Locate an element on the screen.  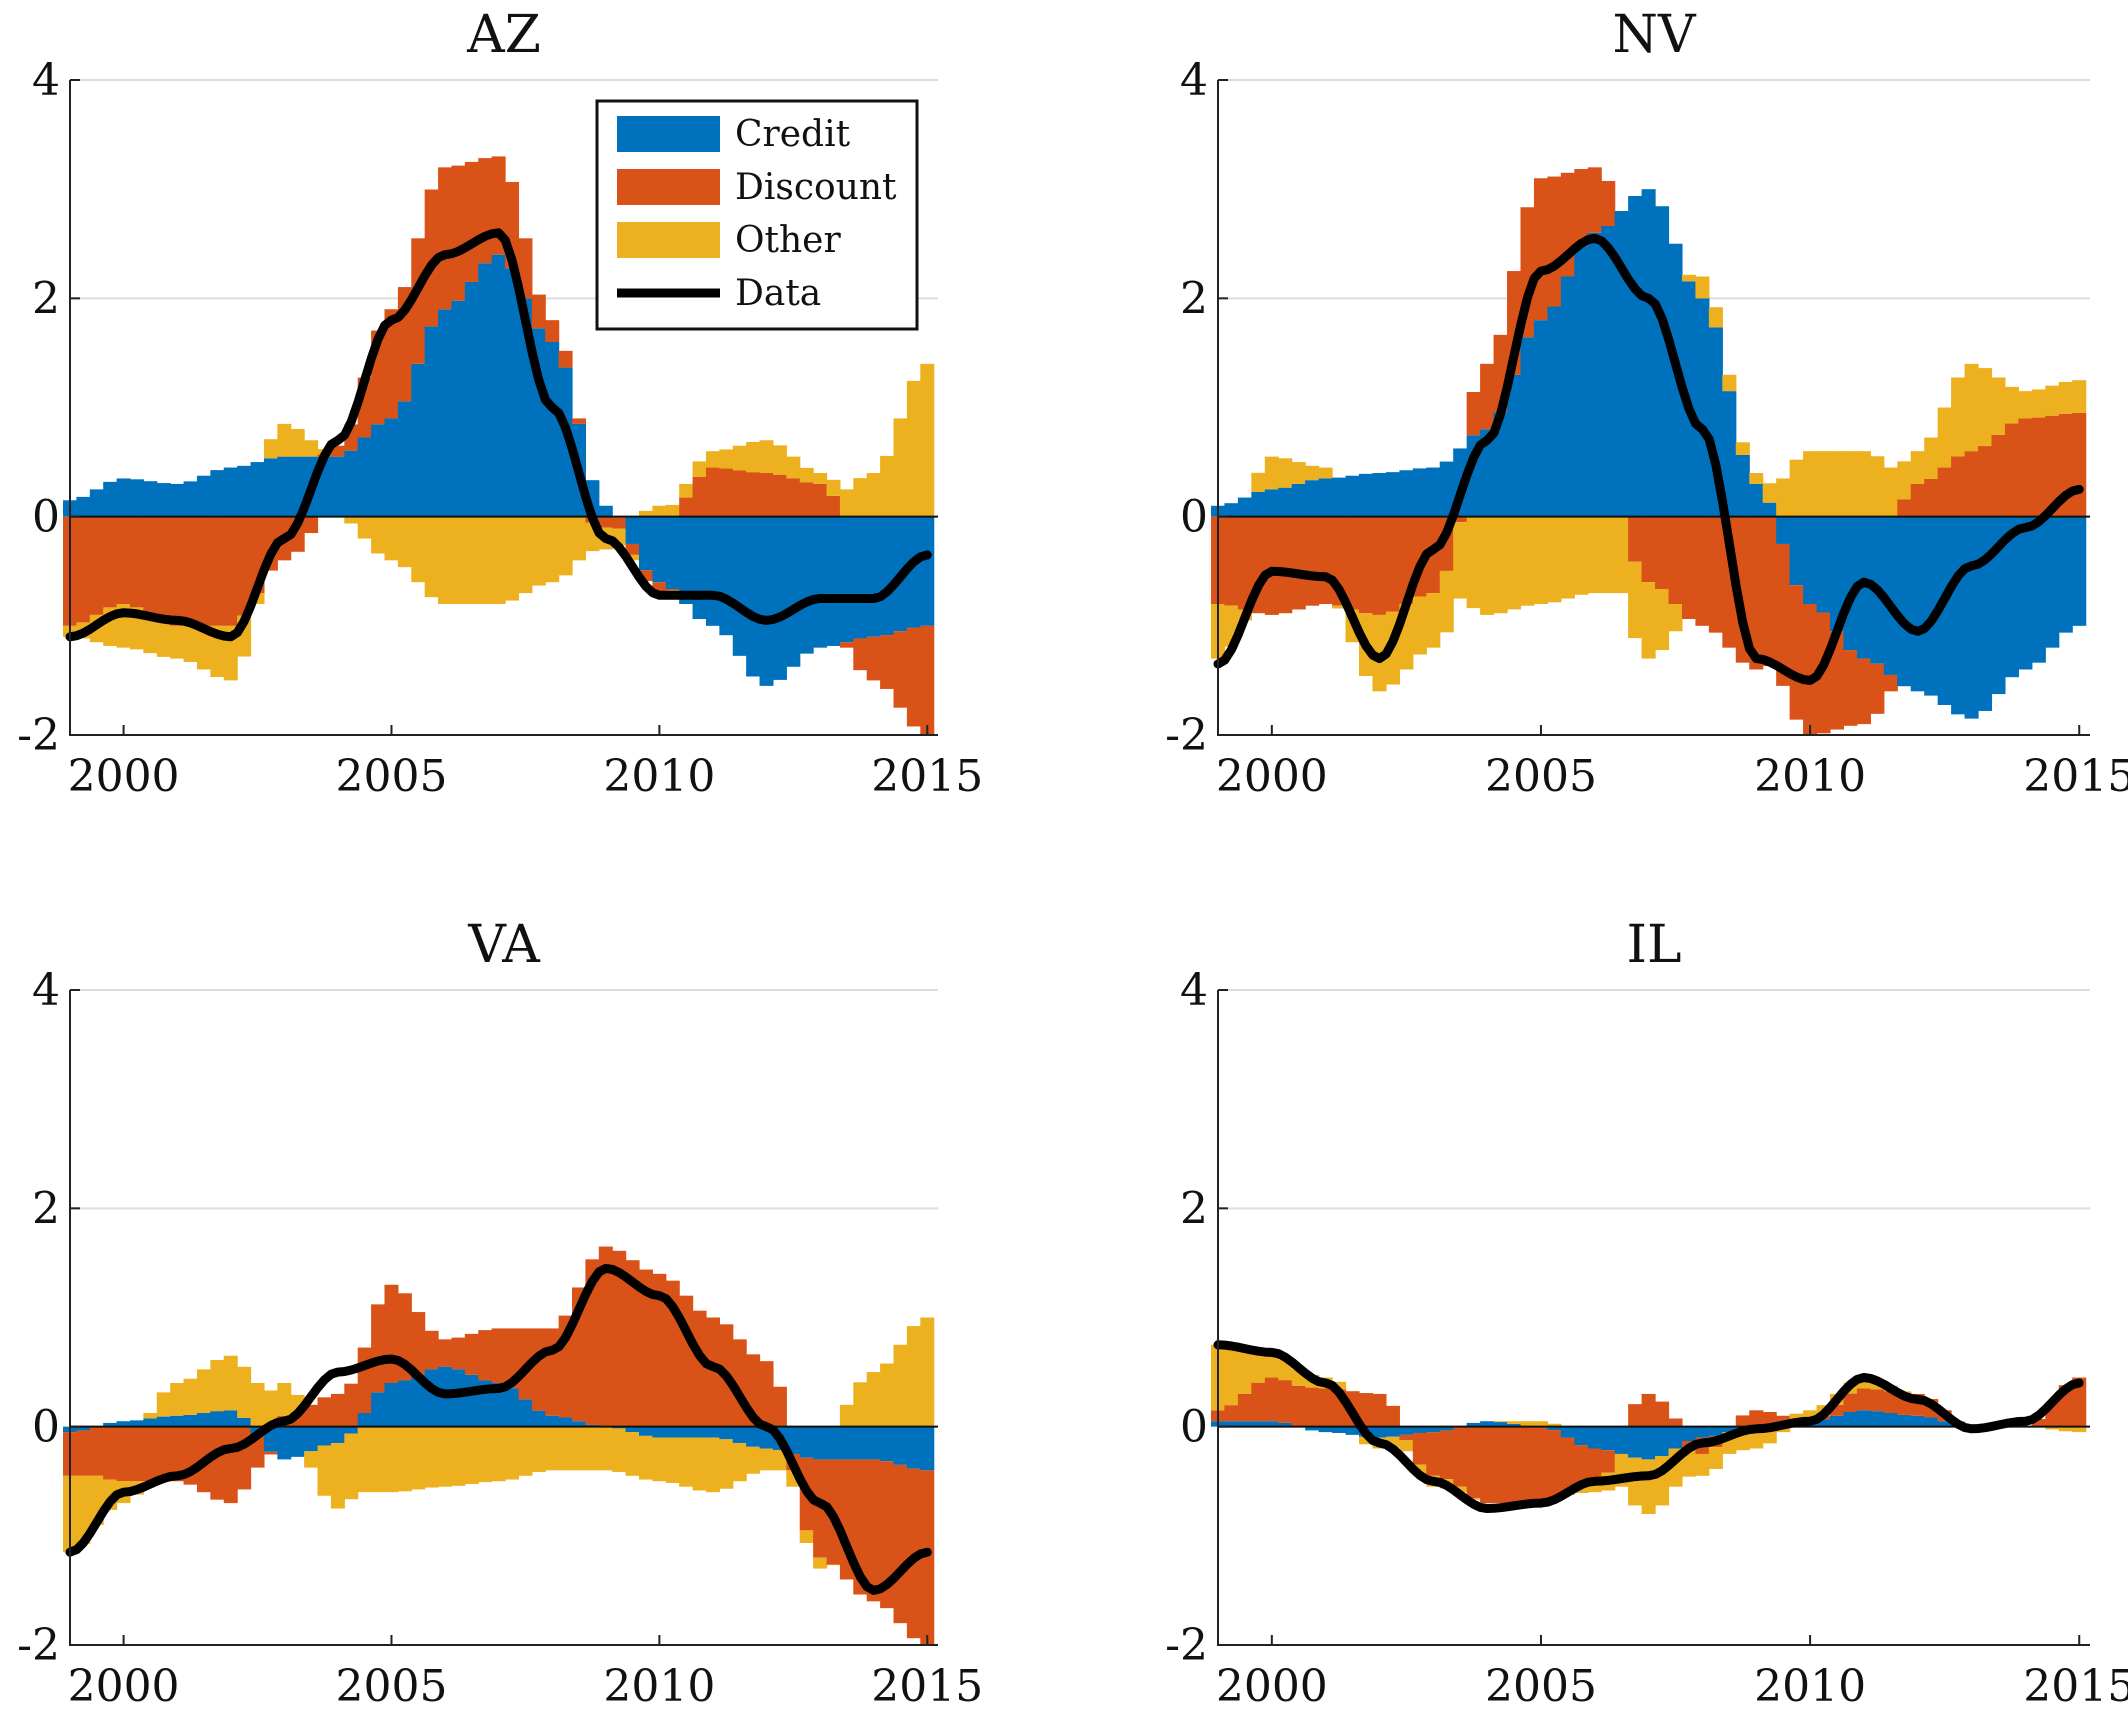
y-tick-label: 2 is located at coordinates (1194, 1208).